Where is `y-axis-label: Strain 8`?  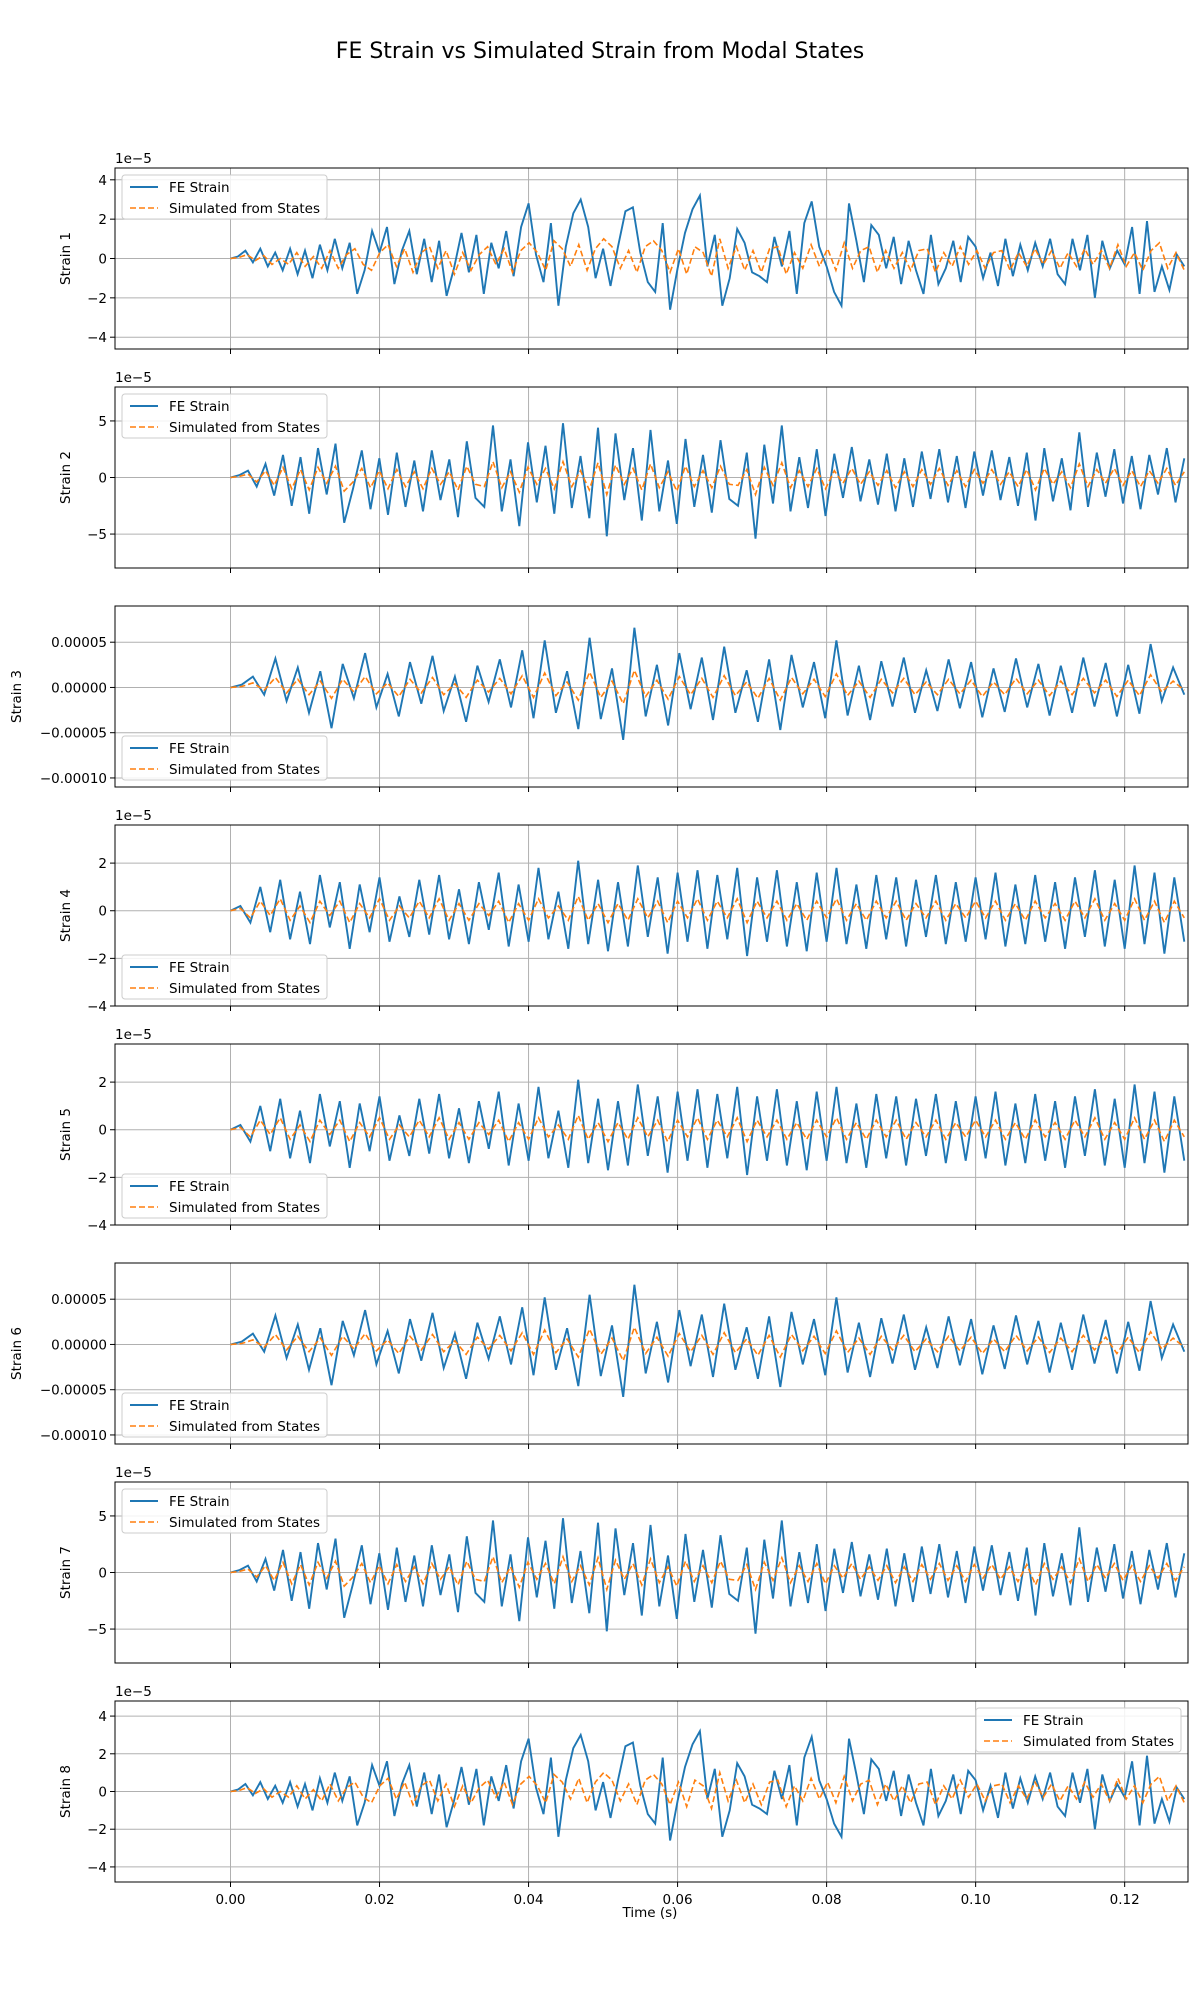
y-axis-label: Strain 8 is located at coordinates (66, 1791).